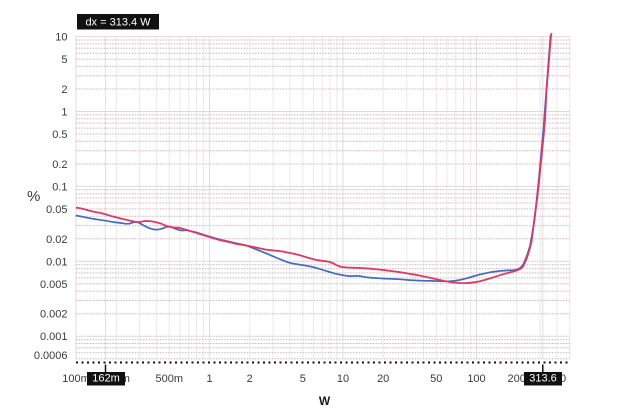 The height and width of the screenshot is (412, 618). What do you see at coordinates (56, 210) in the screenshot?
I see `svg-text: 0.05` at bounding box center [56, 210].